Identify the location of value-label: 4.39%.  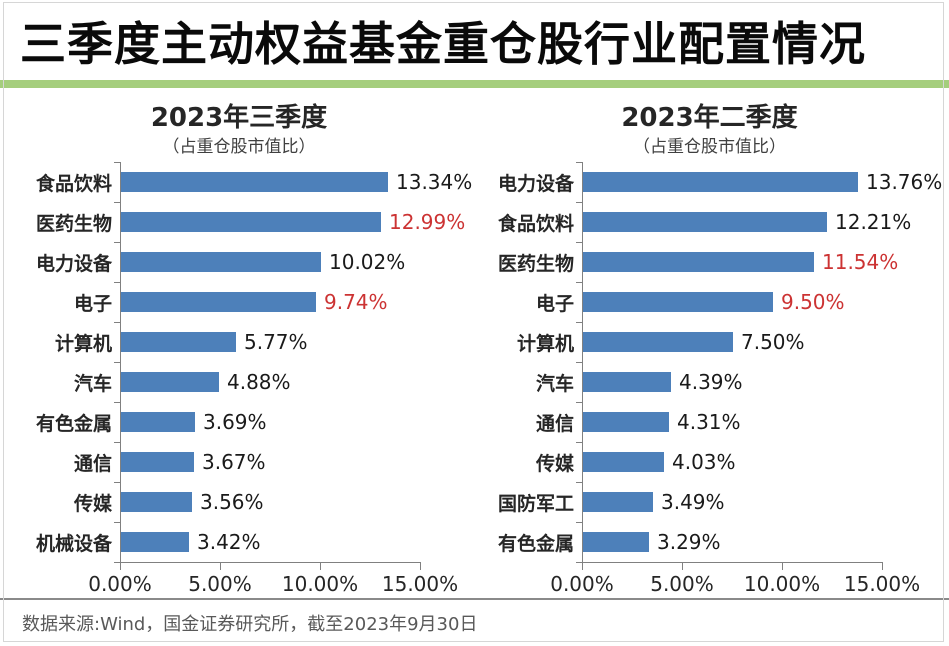
(711, 382).